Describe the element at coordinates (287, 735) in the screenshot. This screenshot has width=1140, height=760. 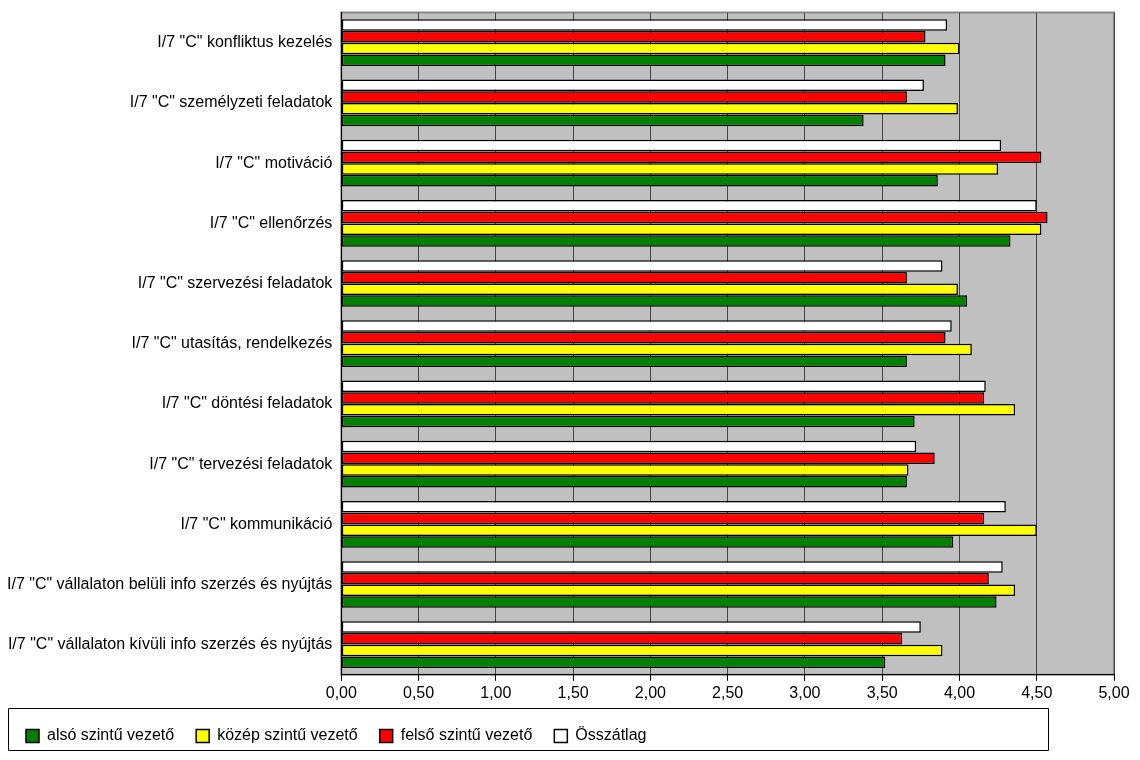
I see `legend-label: közép szintű vezető` at that location.